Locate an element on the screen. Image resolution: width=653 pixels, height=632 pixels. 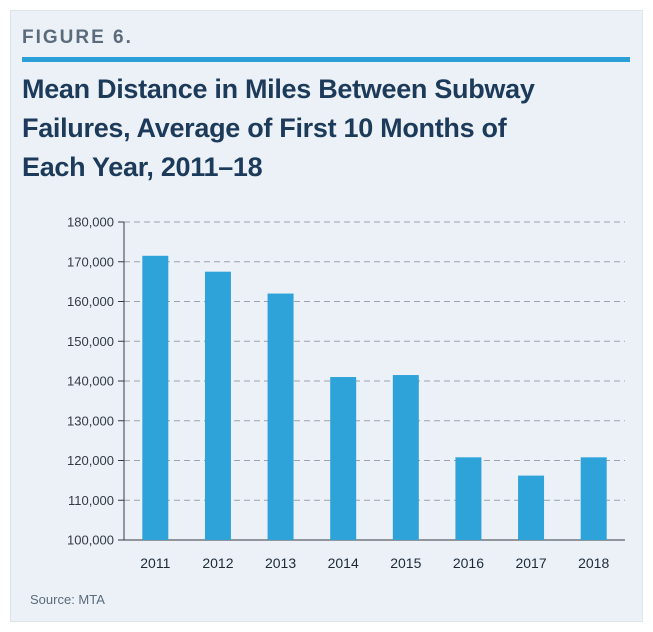
x-tick-label: 2016 is located at coordinates (468, 563).